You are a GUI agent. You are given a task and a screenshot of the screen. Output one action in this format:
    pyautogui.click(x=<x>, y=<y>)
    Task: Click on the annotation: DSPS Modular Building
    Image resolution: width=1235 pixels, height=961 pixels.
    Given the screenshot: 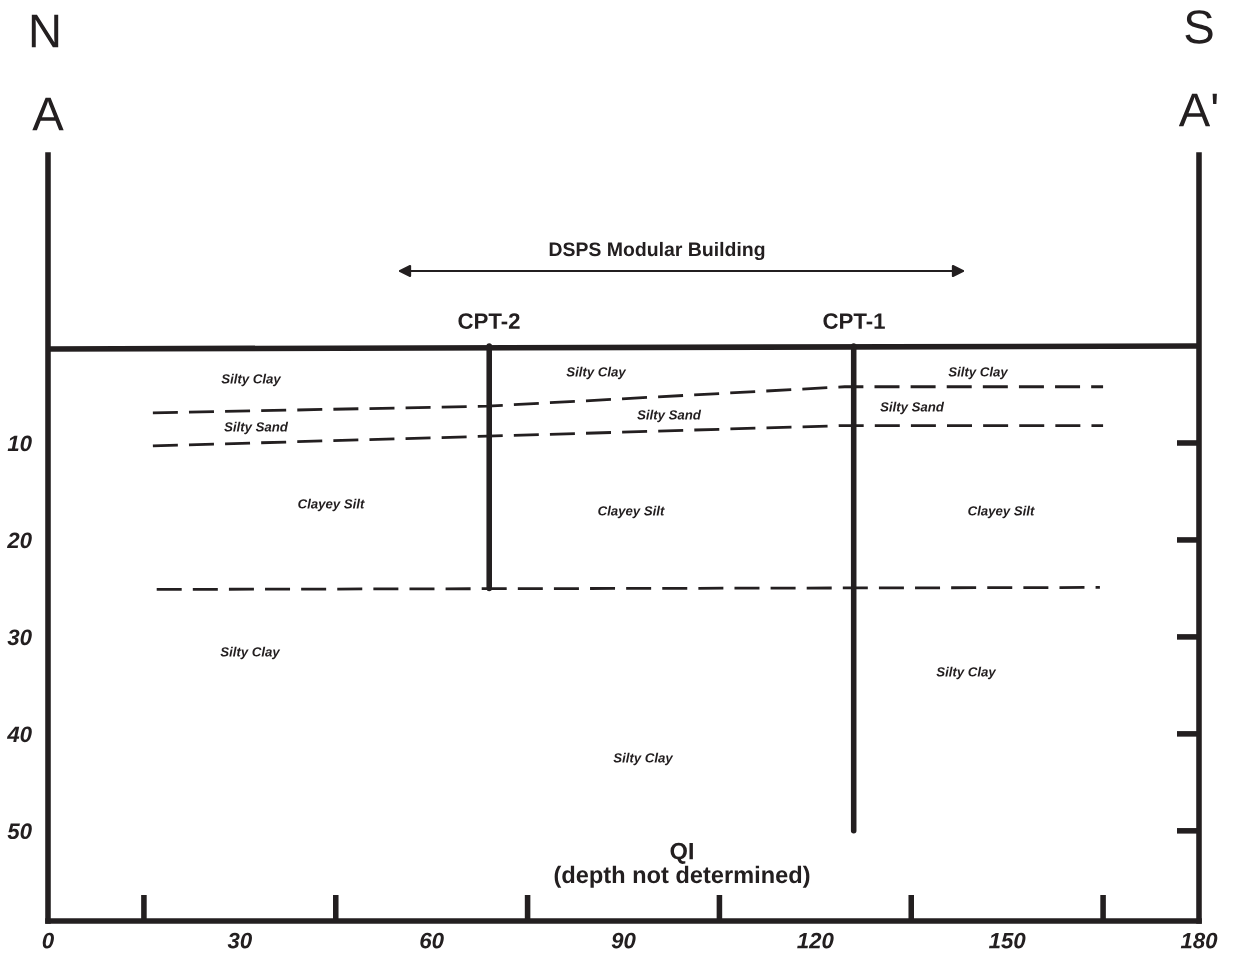 What is the action you would take?
    pyautogui.click(x=657, y=251)
    